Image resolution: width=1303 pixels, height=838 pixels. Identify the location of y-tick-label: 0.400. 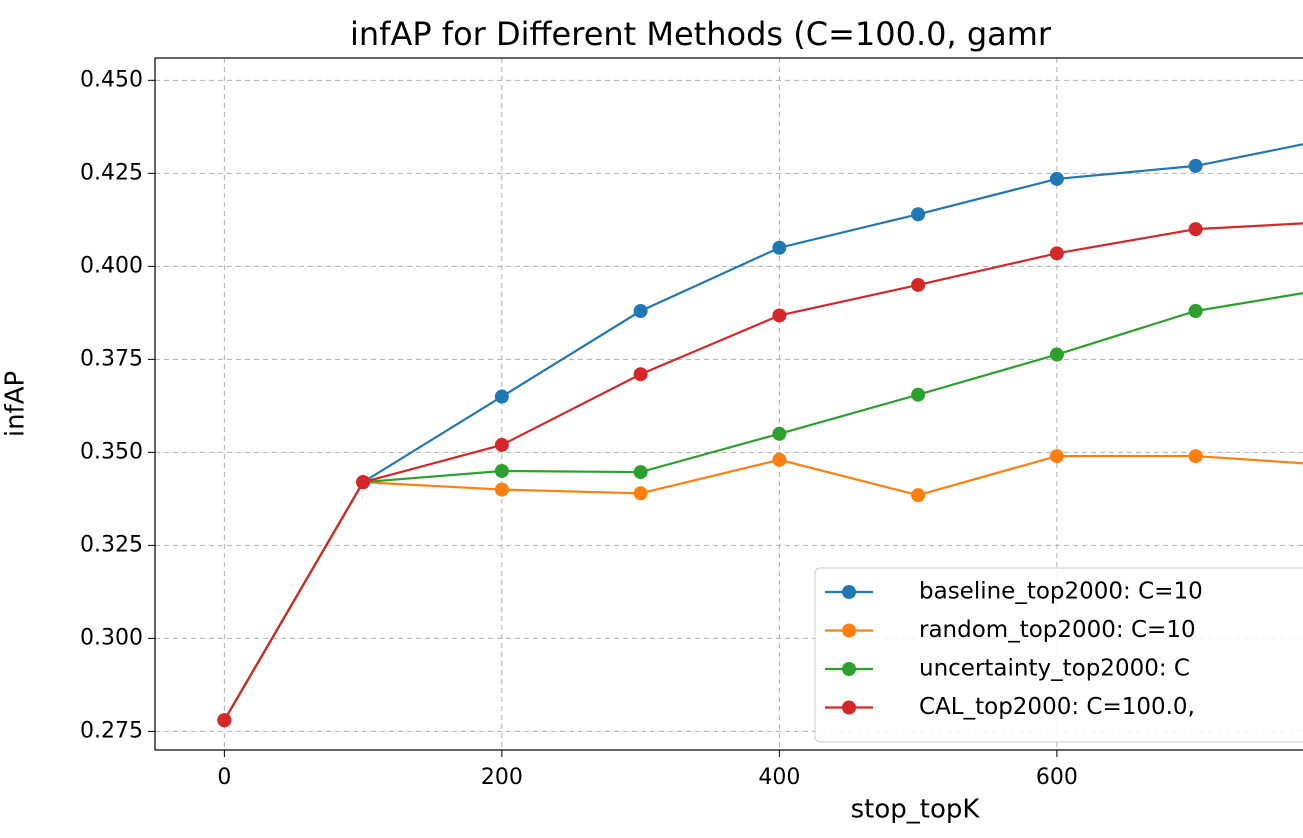
(111, 265).